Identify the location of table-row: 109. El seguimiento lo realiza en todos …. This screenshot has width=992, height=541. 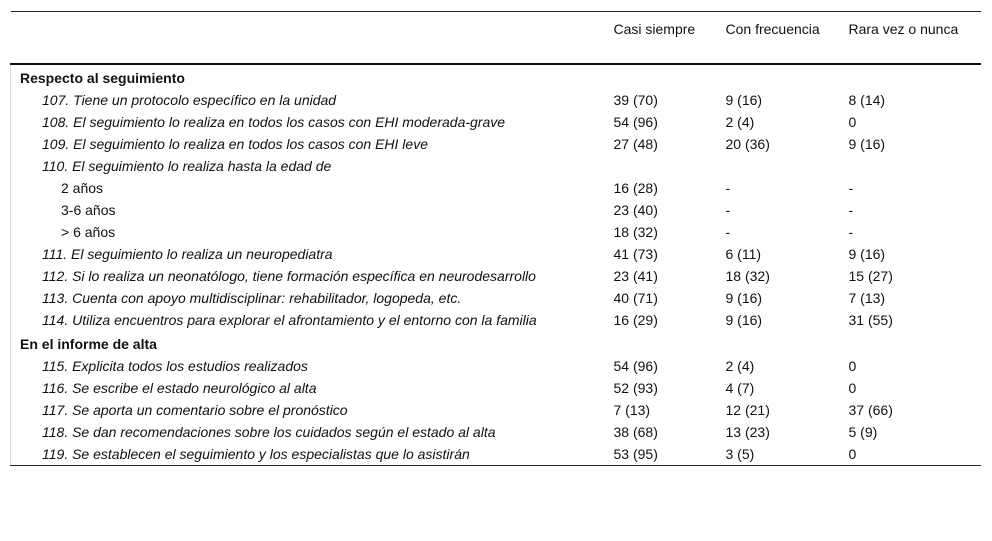
(496, 144).